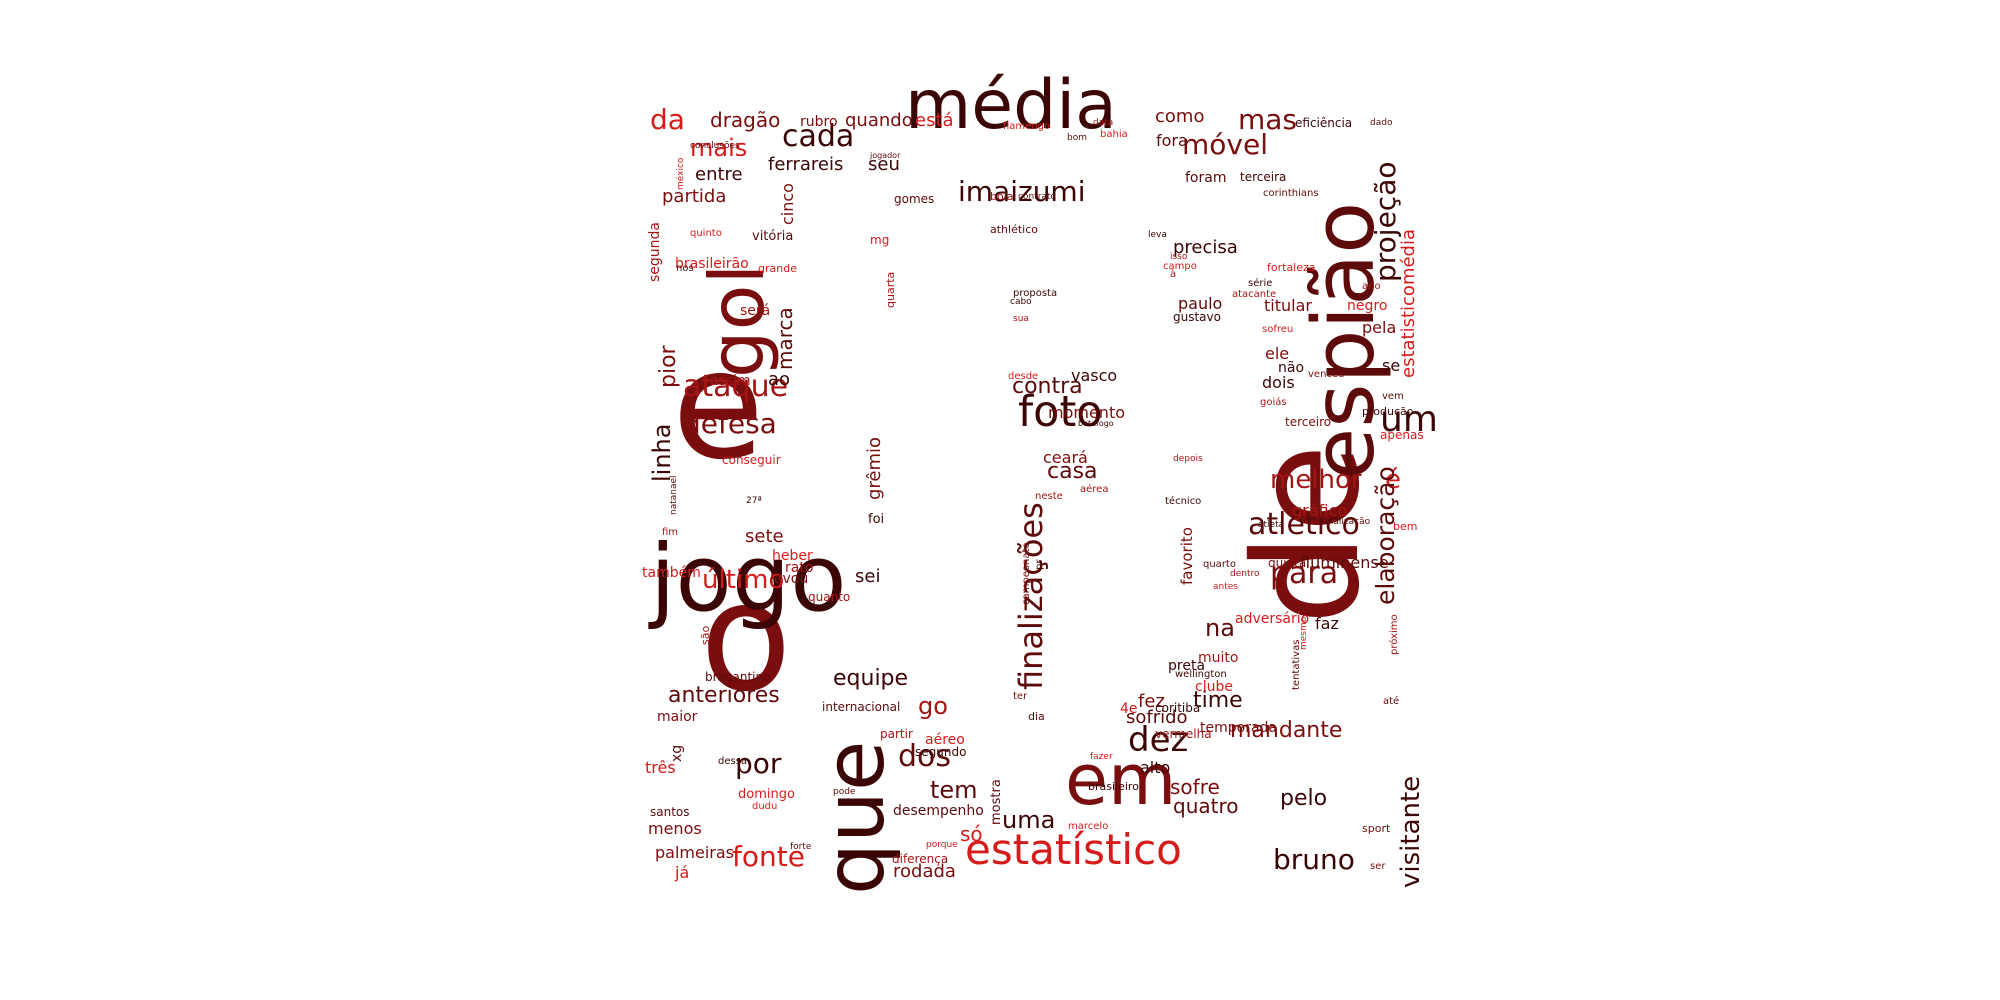 This screenshot has height=1000, width=2000. What do you see at coordinates (1260, 284) in the screenshot?
I see `cloud-word: série` at bounding box center [1260, 284].